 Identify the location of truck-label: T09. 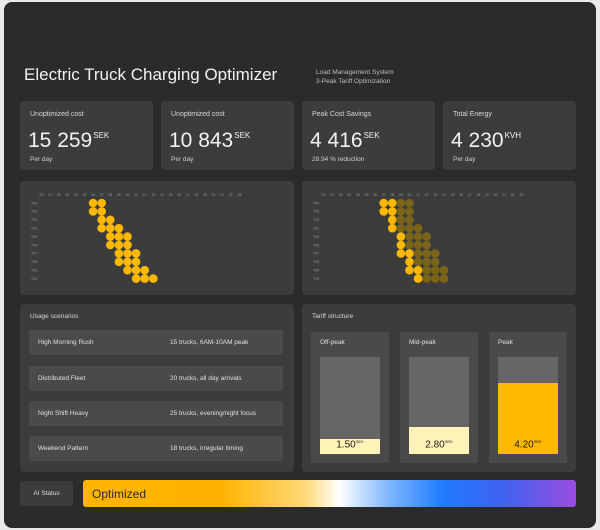
(316, 271).